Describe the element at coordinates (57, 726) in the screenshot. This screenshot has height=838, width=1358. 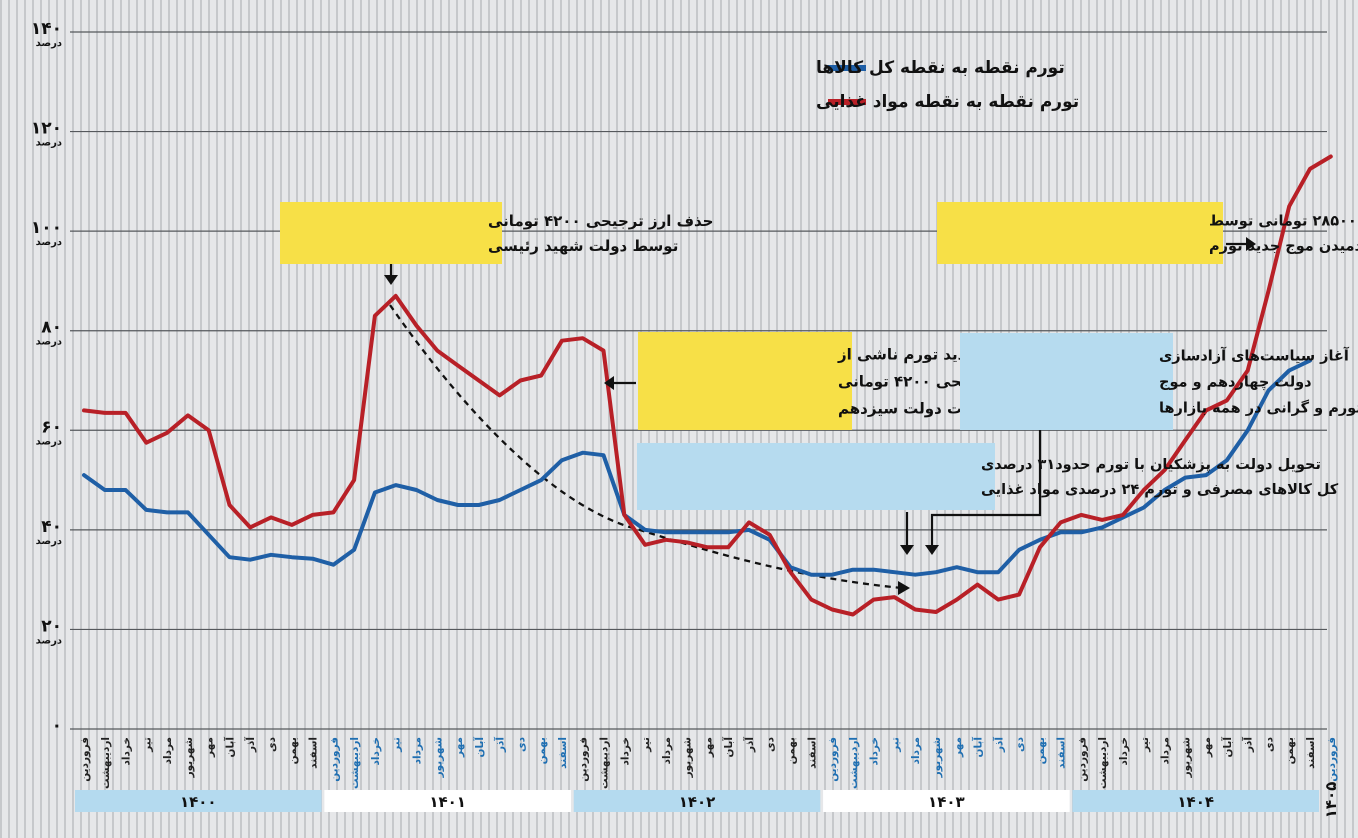
I see `y-tick-label: ۰` at that location.